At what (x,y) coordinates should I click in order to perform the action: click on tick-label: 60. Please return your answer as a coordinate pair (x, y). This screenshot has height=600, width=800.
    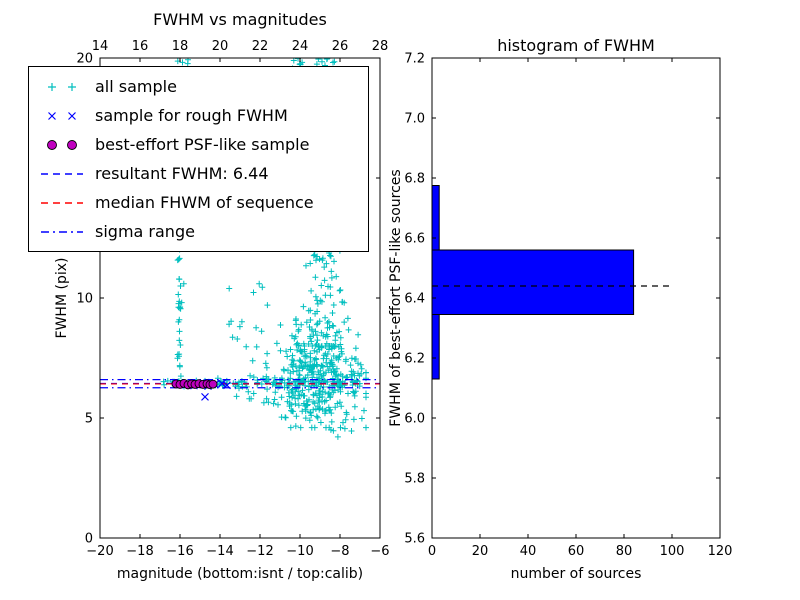
    Looking at the image, I should click on (576, 551).